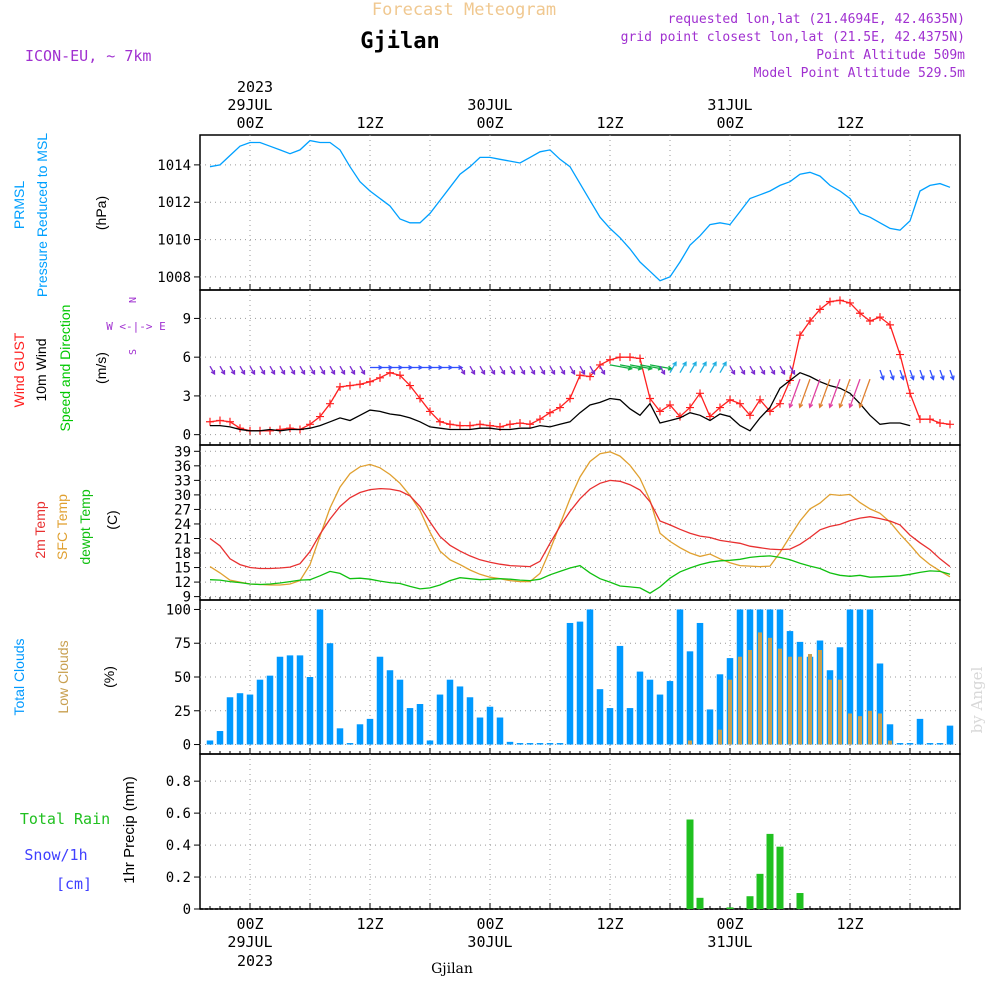  Describe the element at coordinates (369, 924) in the screenshot. I see `bottom-hour-label: 12Z` at that location.